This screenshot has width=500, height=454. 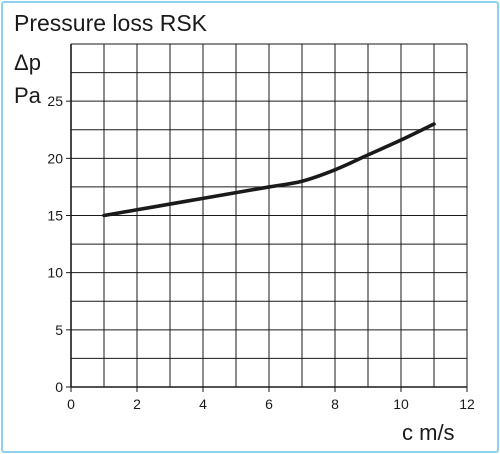 I want to click on x-tick-label: 4, so click(x=203, y=404).